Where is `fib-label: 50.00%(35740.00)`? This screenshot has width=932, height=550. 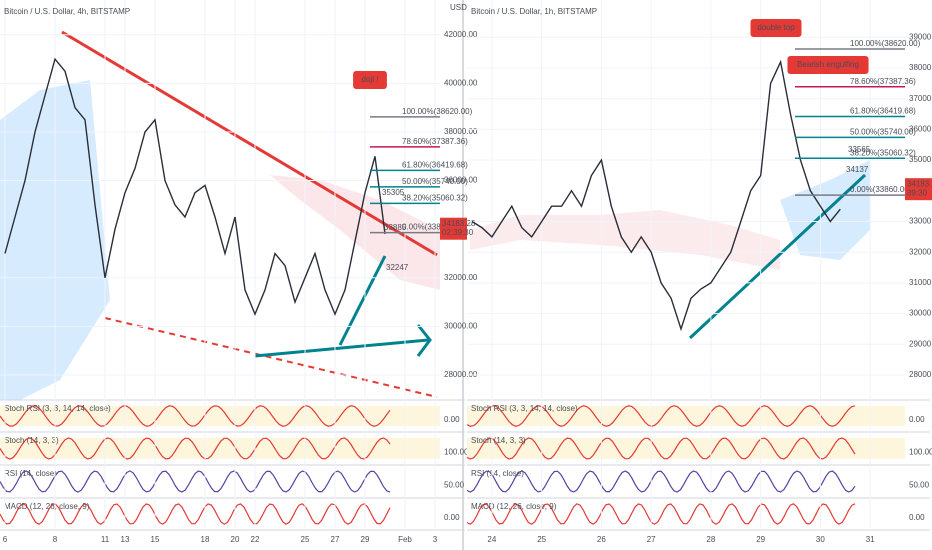 fib-label: 50.00%(35740.00) is located at coordinates (435, 181).